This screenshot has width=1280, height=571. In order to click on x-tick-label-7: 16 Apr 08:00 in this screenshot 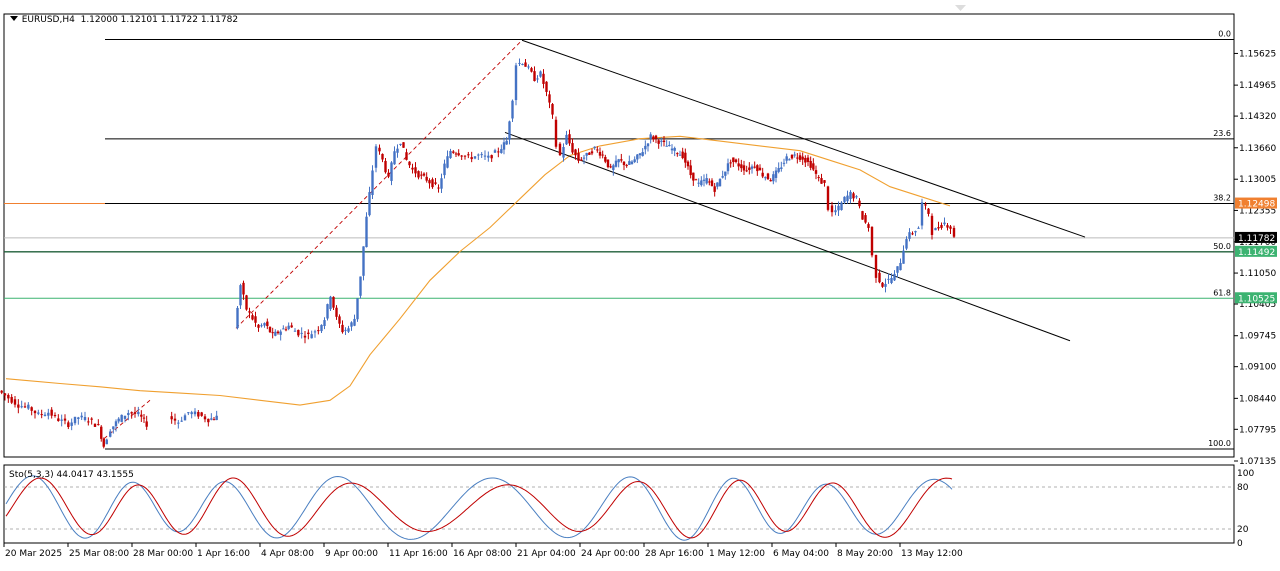, I will do `click(482, 554)`.